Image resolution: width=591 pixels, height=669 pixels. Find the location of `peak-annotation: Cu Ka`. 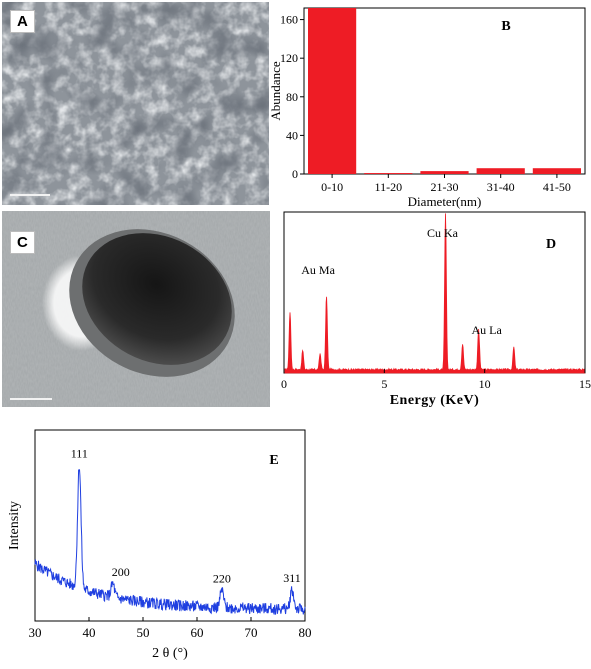

peak-annotation: Cu Ka is located at coordinates (443, 233).